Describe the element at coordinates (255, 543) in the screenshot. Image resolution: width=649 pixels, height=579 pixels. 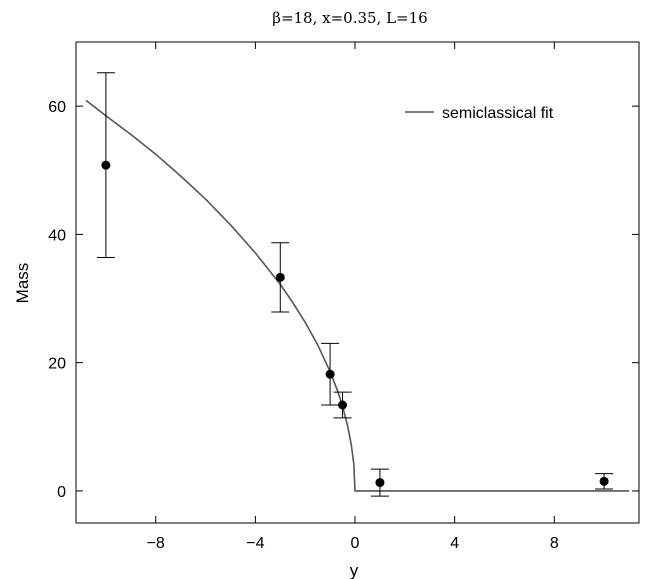
I see `x-tick-label: −4` at that location.